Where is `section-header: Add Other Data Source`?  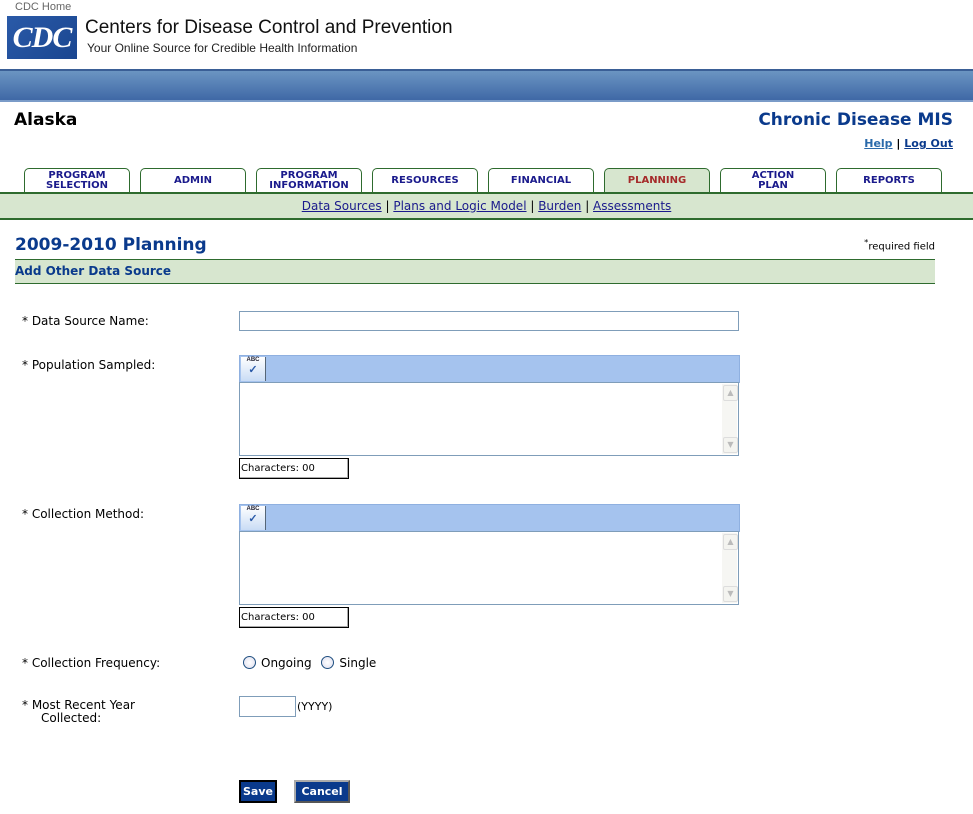 section-header: Add Other Data Source is located at coordinates (475, 271).